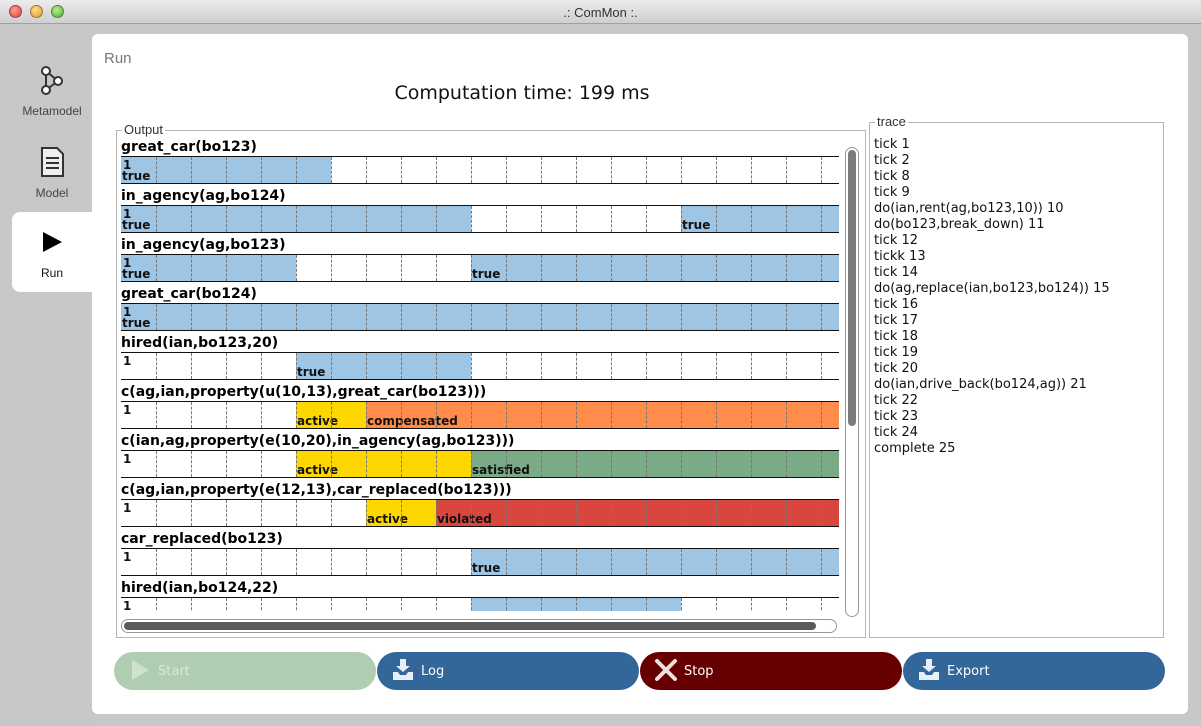 The height and width of the screenshot is (726, 1201). What do you see at coordinates (896, 320) in the screenshot?
I see `trace-item: tick 17` at bounding box center [896, 320].